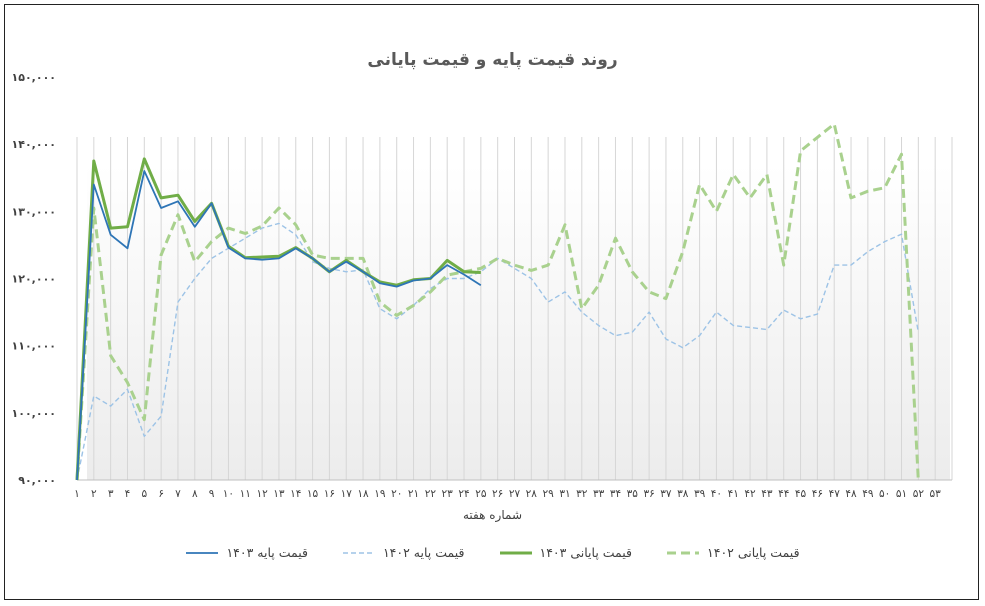  Describe the element at coordinates (396, 494) in the screenshot. I see `x-tick-label: ۲۰` at that location.